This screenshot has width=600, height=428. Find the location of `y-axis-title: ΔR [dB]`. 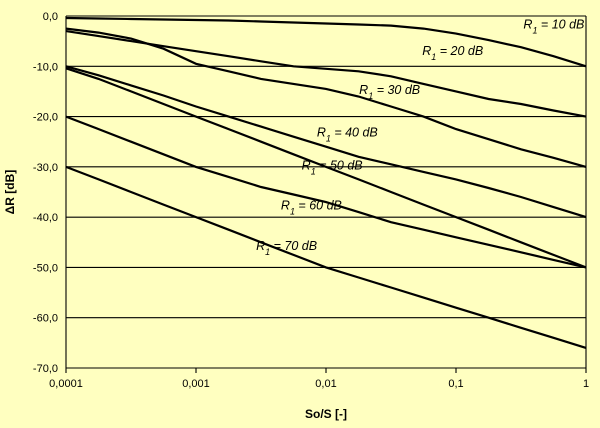

y-axis-title: ΔR [dB] is located at coordinates (10, 192).